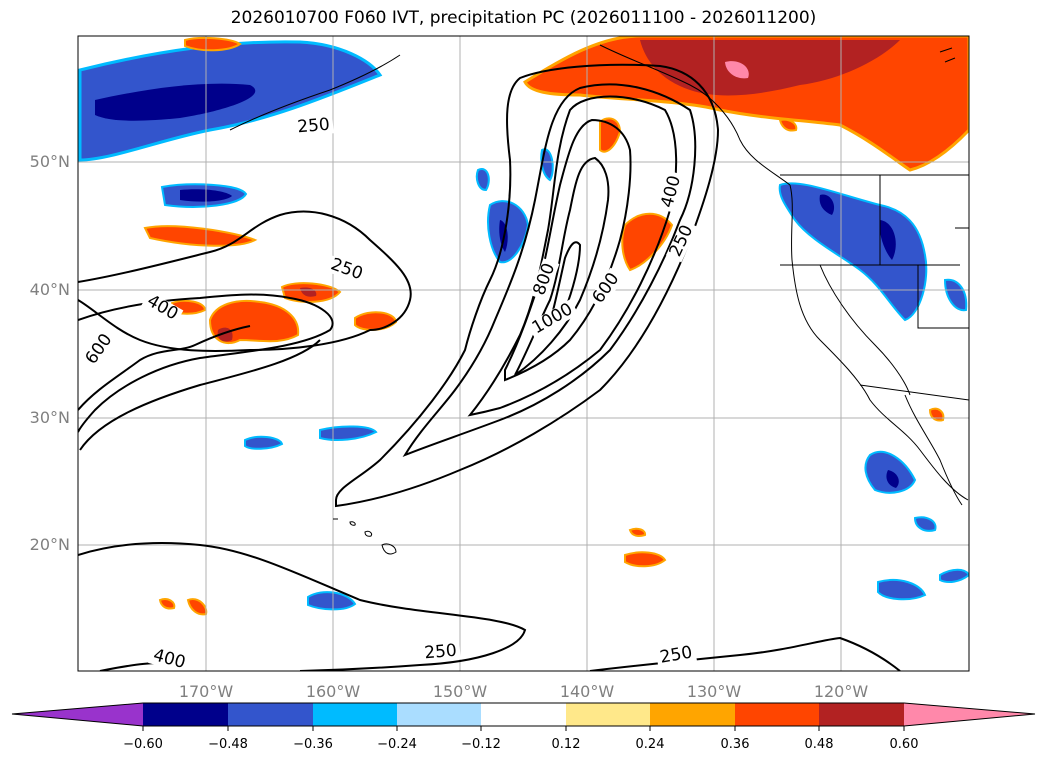 The image size is (1047, 765). What do you see at coordinates (228, 744) in the screenshot?
I see `colorbar-tick-label: −0.48` at bounding box center [228, 744].